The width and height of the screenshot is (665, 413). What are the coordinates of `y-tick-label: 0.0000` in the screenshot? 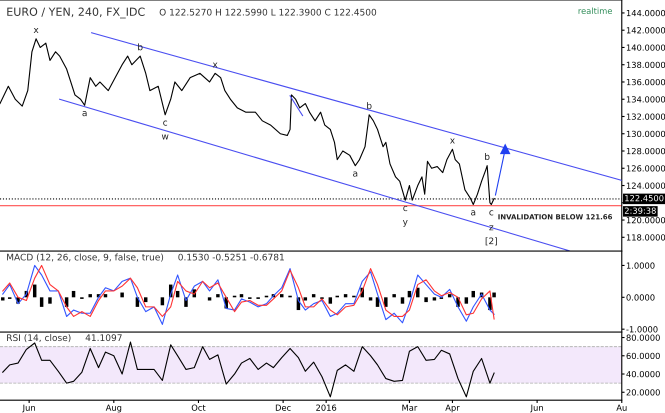 It's located at (640, 297).